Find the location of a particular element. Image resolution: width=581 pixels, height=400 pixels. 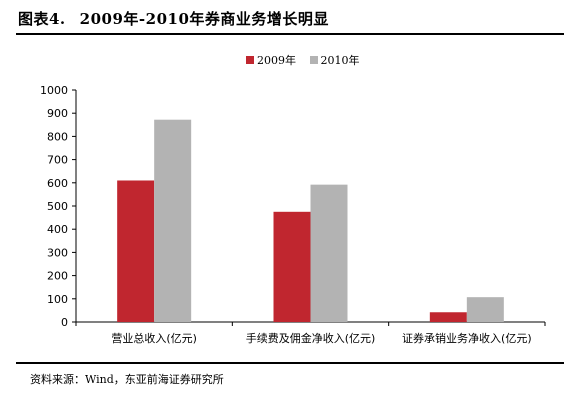

legend-label-2009: 2009年 is located at coordinates (276, 60).